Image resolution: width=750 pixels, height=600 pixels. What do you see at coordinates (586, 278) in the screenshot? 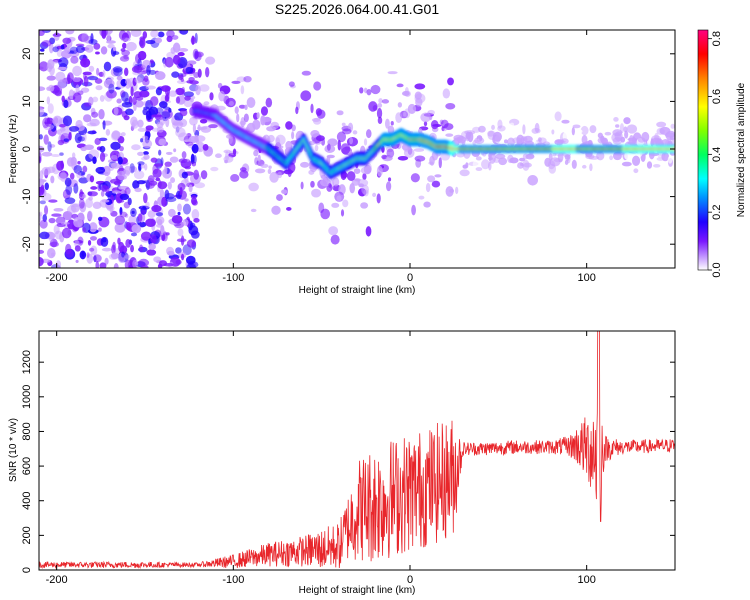
I see `spectrogram-x-tick-label: 100` at bounding box center [586, 278].